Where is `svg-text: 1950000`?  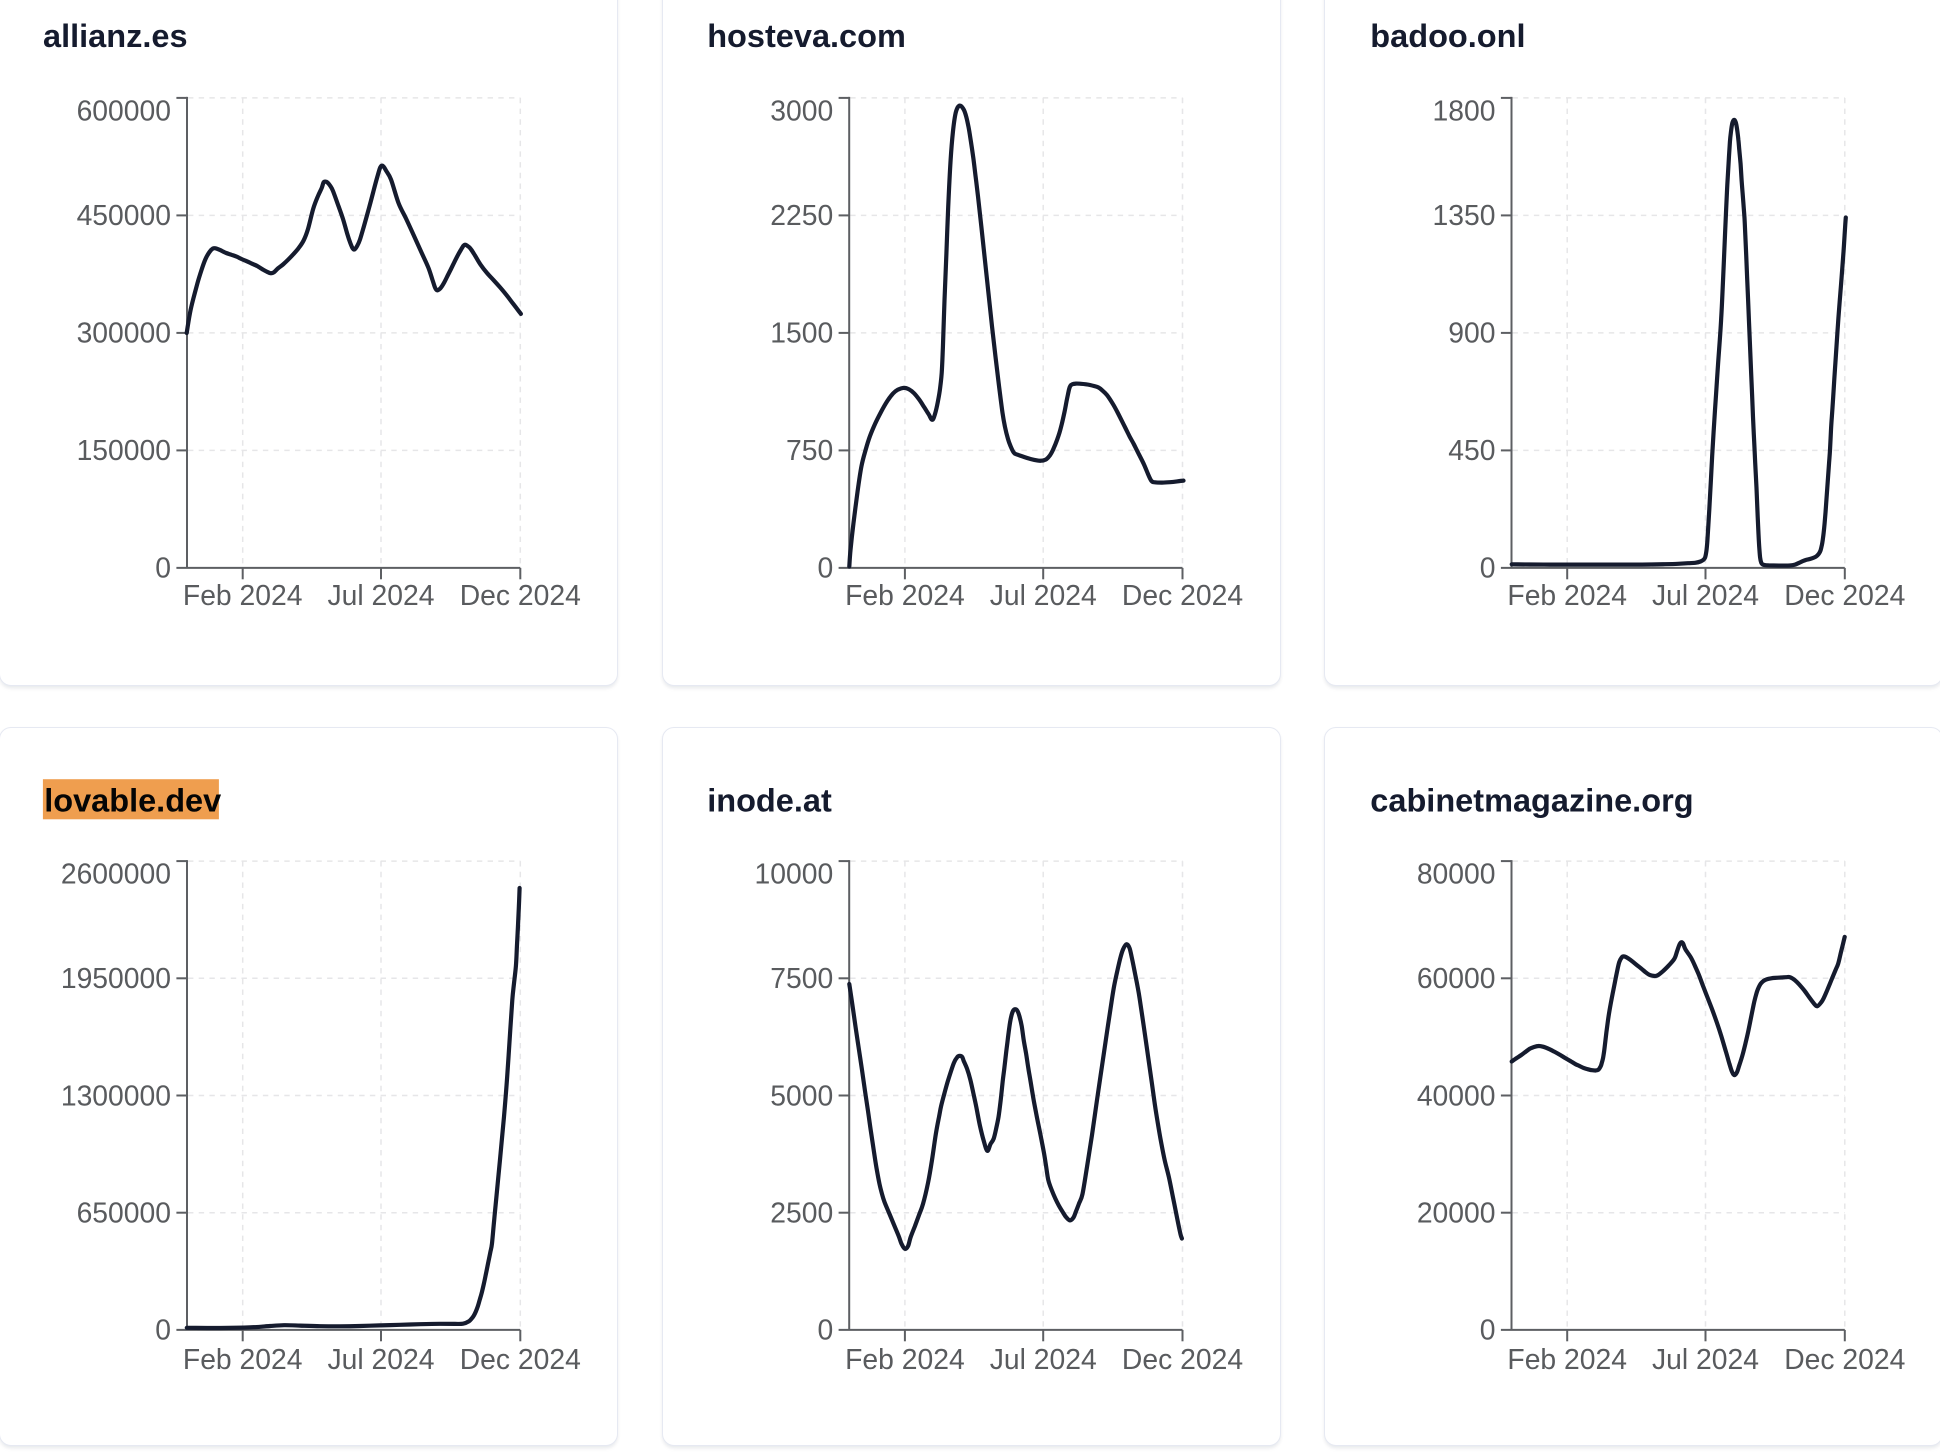
svg-text: 1950000 is located at coordinates (116, 978).